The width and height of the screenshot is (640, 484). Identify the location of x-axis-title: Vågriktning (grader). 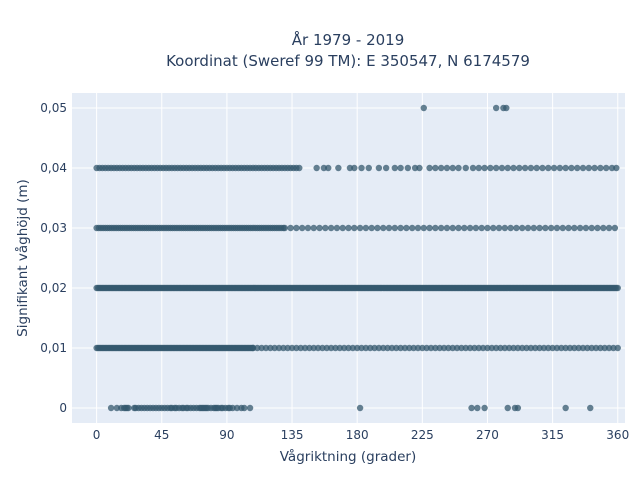
(348, 456).